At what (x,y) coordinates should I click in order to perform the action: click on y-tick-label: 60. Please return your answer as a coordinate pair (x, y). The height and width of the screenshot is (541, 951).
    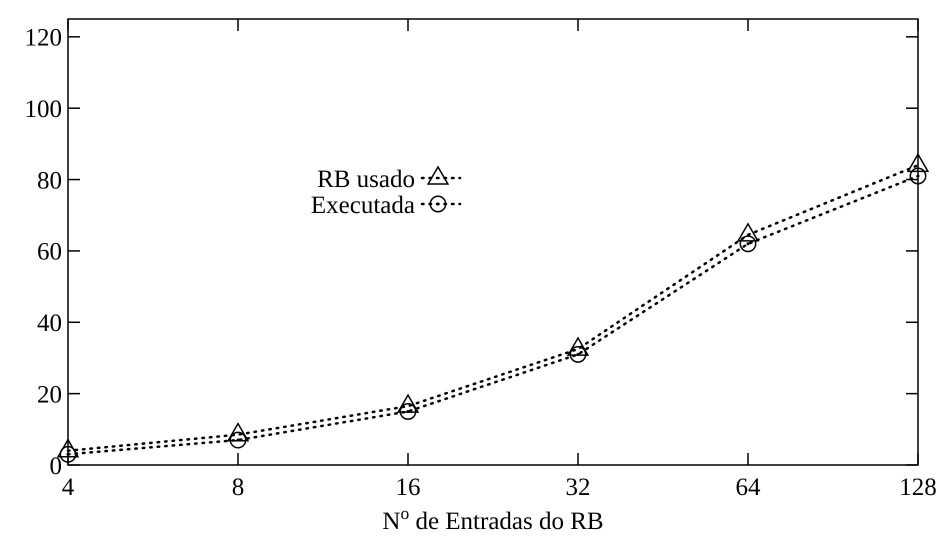
    Looking at the image, I should click on (49, 252).